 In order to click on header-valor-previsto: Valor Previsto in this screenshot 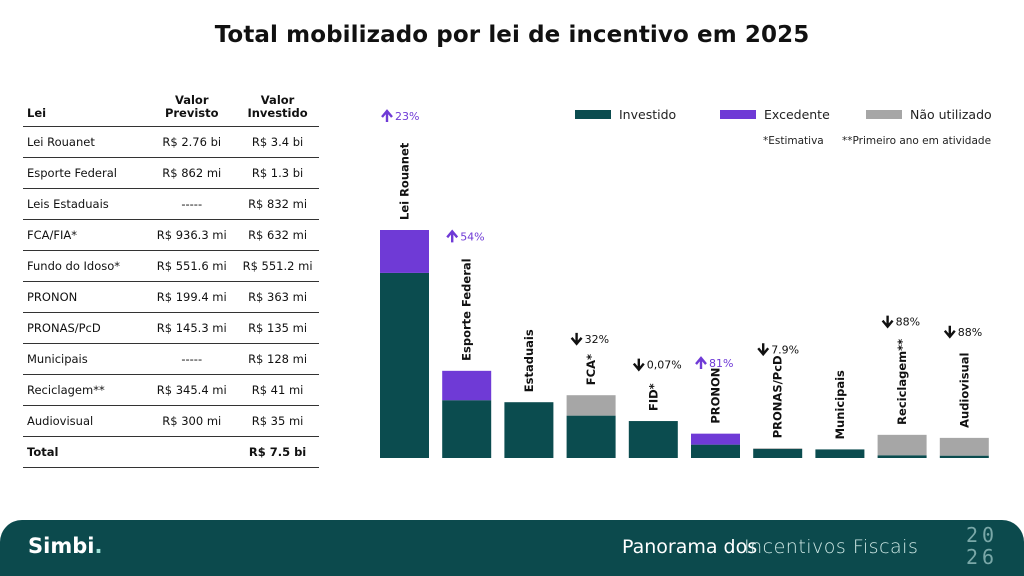, I will do `click(191, 106)`.